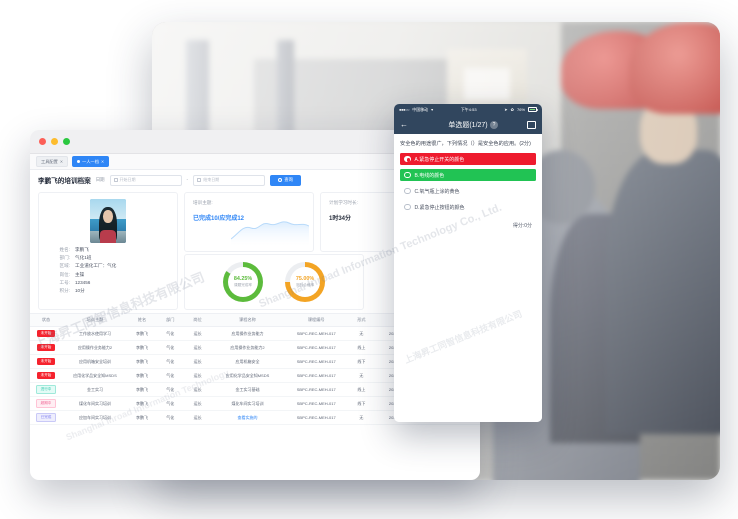 This screenshot has height=519, width=738. Describe the element at coordinates (243, 282) in the screenshot. I see `course-completion-donut: 84.25% 课题完成率` at that location.